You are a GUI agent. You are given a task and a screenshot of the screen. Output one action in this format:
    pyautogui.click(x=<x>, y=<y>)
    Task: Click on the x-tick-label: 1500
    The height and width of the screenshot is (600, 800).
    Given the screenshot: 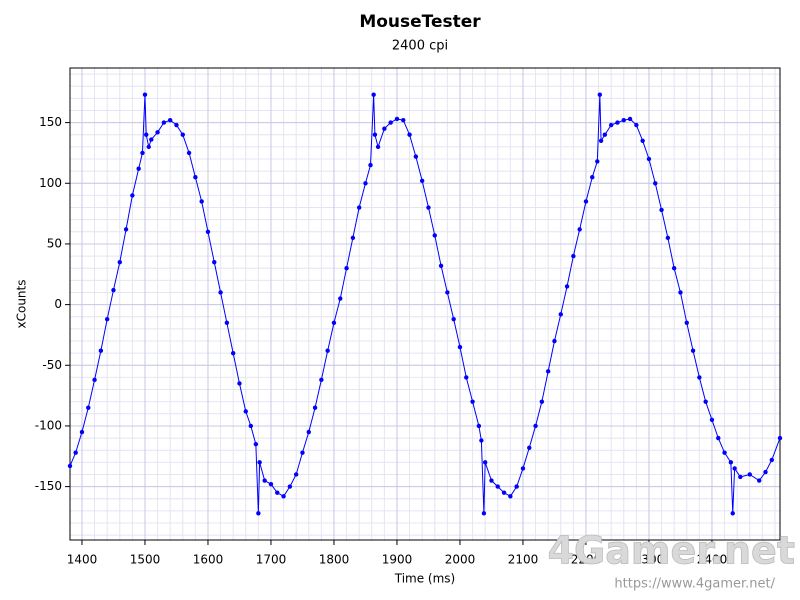 What is the action you would take?
    pyautogui.click(x=145, y=560)
    